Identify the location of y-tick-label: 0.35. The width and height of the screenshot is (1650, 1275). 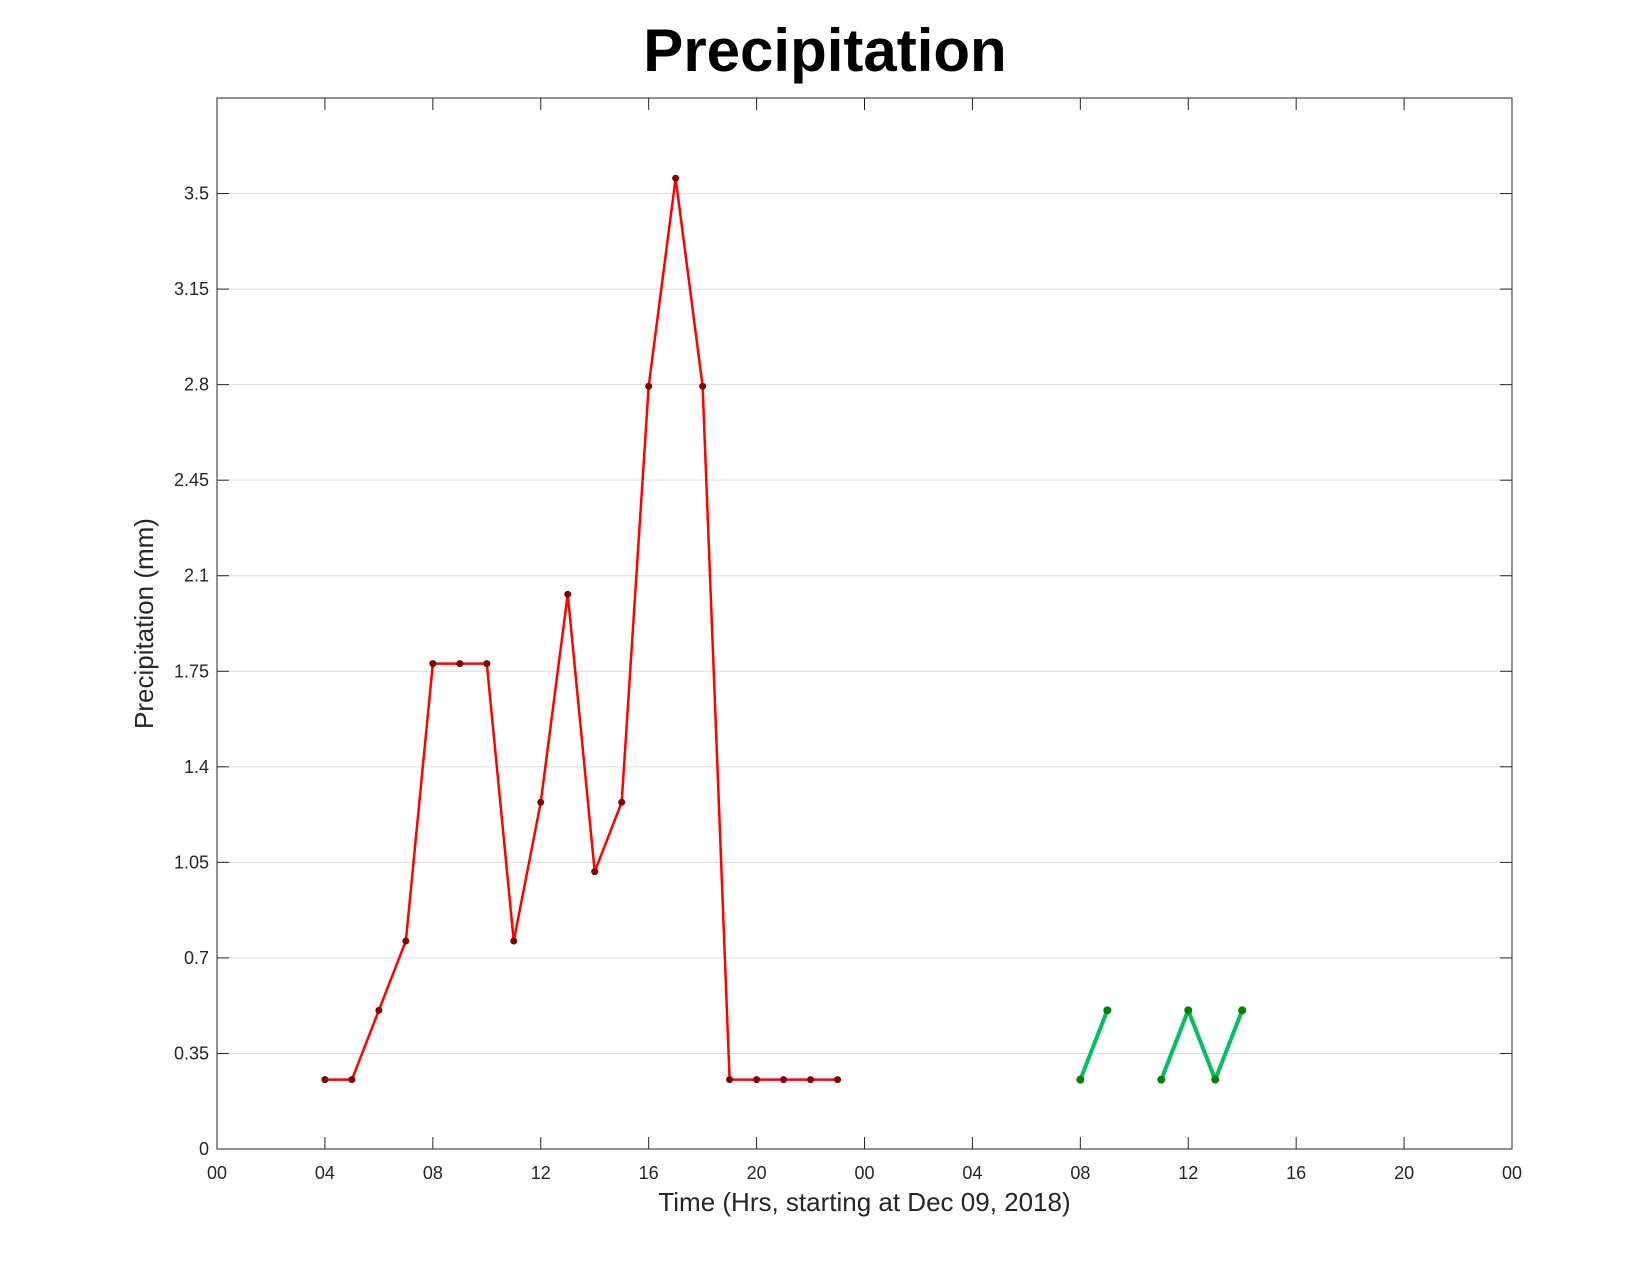
(191, 1053).